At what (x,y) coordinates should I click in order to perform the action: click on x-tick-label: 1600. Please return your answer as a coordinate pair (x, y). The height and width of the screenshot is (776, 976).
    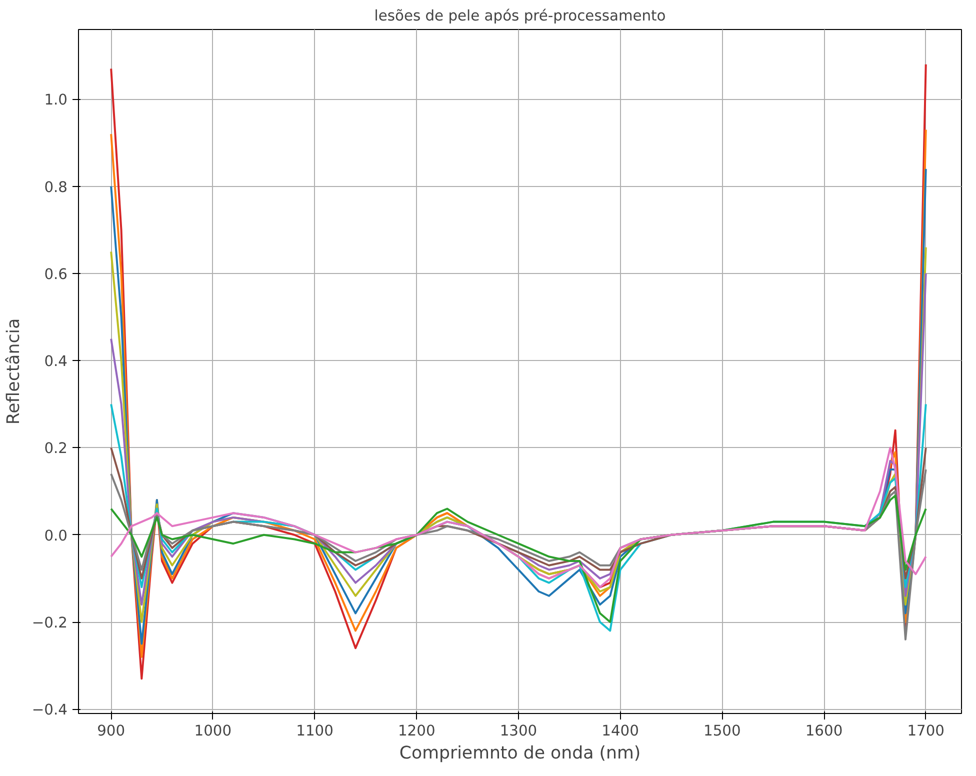
    Looking at the image, I should click on (824, 731).